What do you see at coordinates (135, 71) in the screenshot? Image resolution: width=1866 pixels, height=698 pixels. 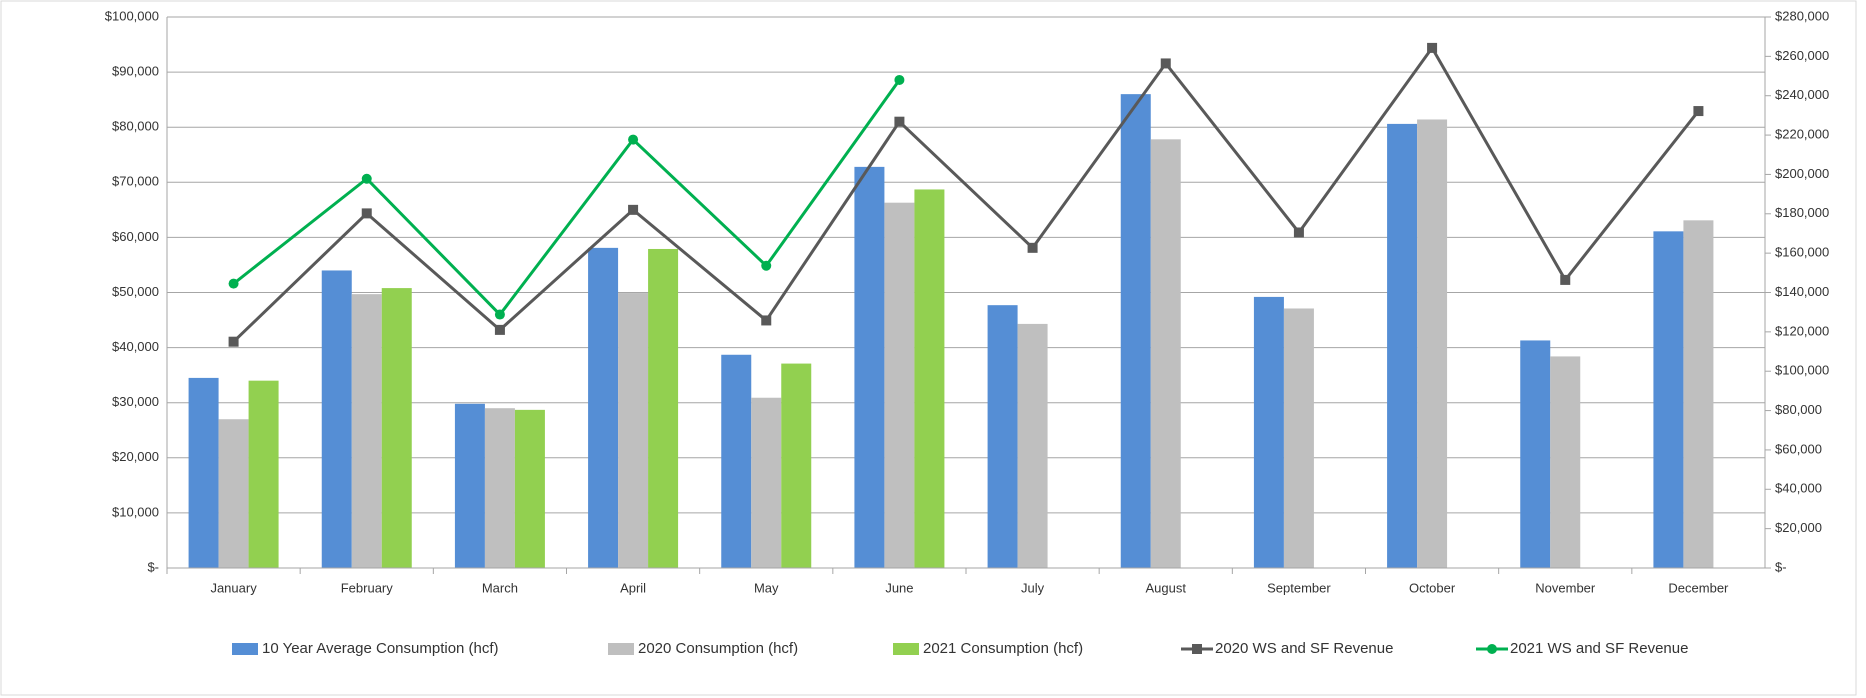 I see `y-tick-label: $90,000` at bounding box center [135, 71].